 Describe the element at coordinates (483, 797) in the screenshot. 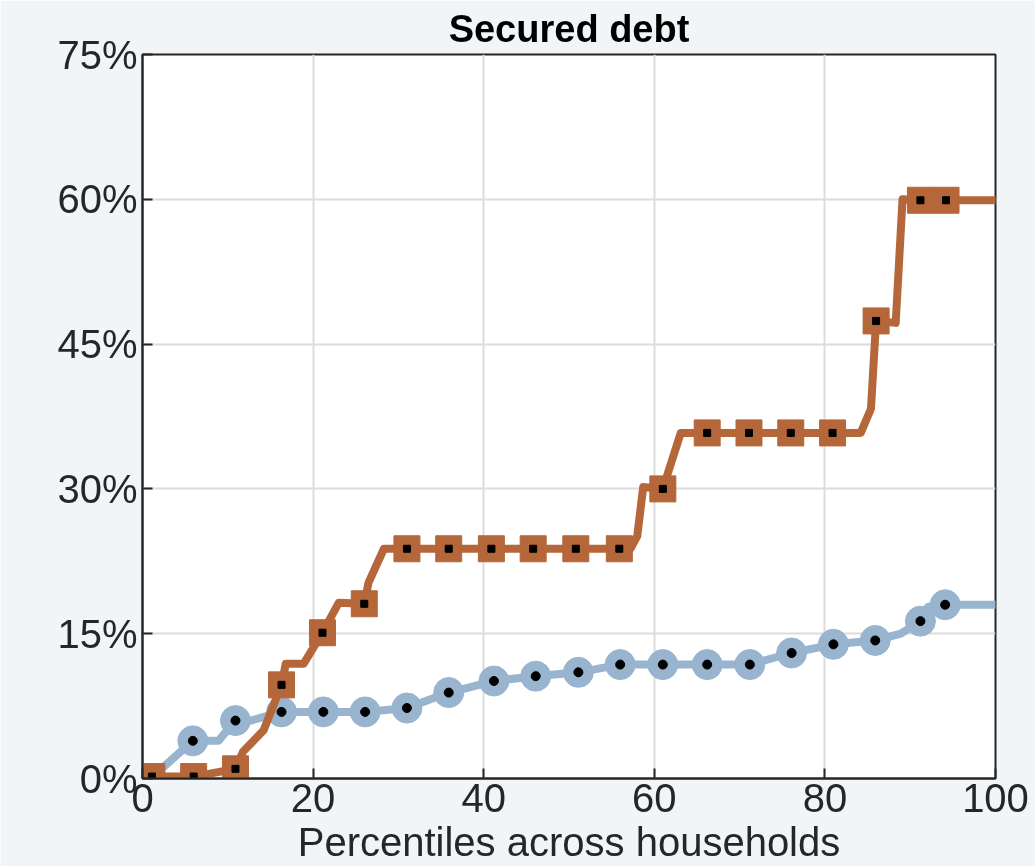

I see `x-tick-label: 40` at that location.